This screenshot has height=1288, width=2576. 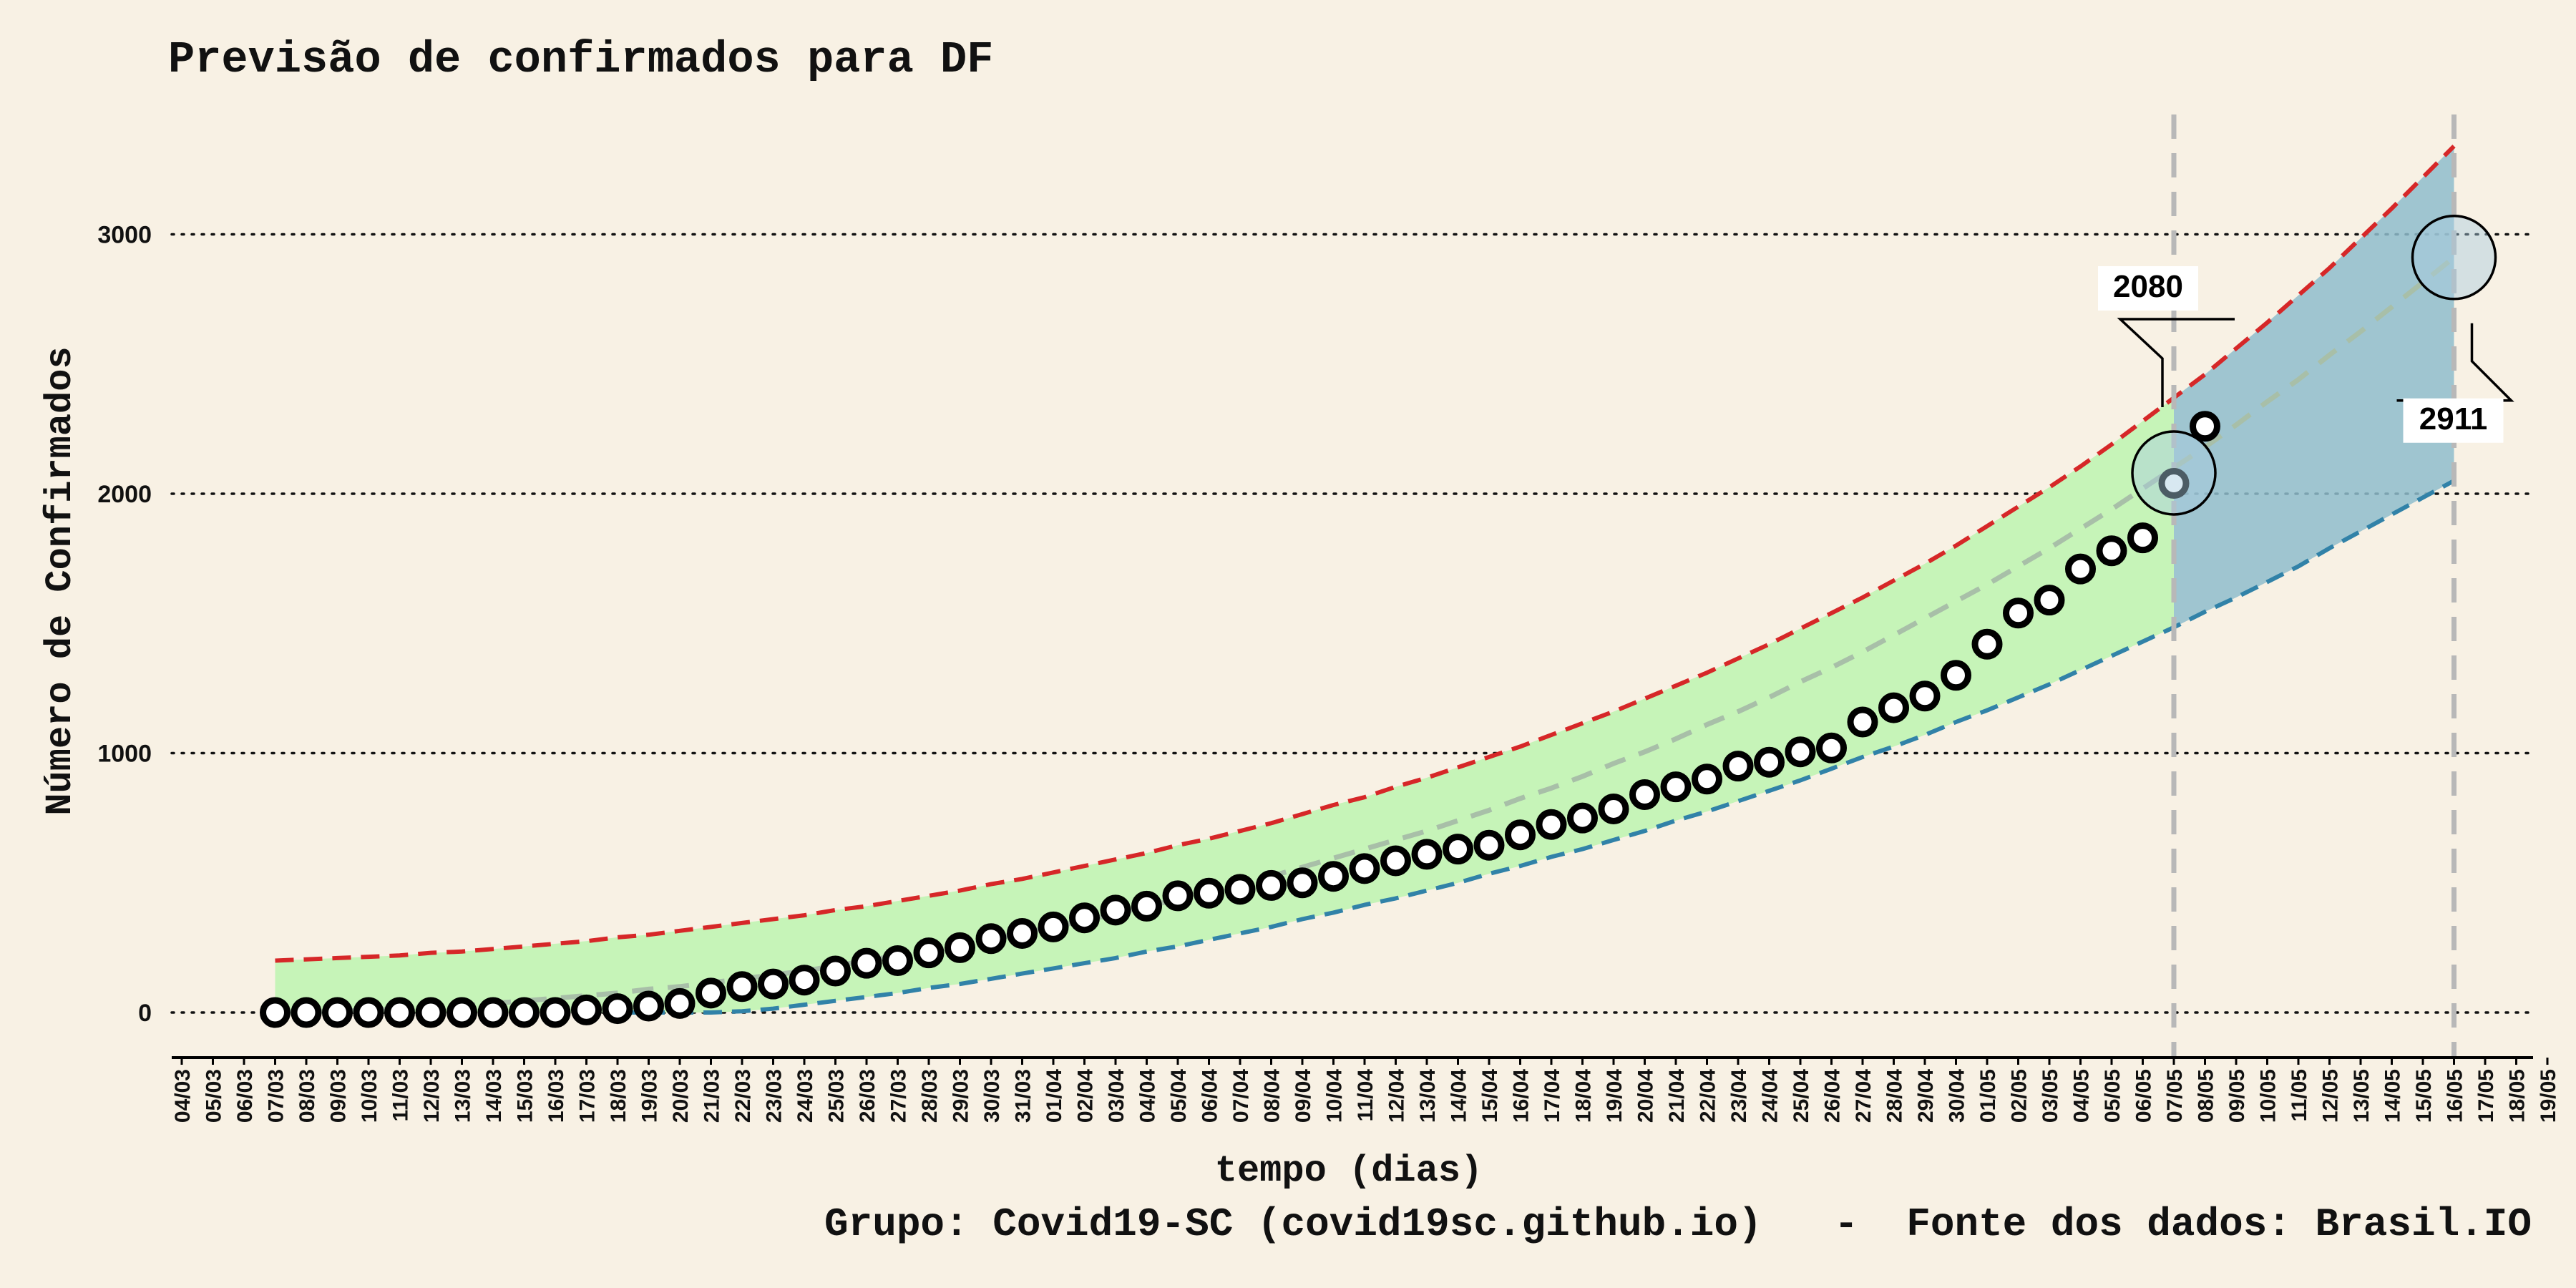 I want to click on x-tick-label: 13/05, so click(x=2361, y=1096).